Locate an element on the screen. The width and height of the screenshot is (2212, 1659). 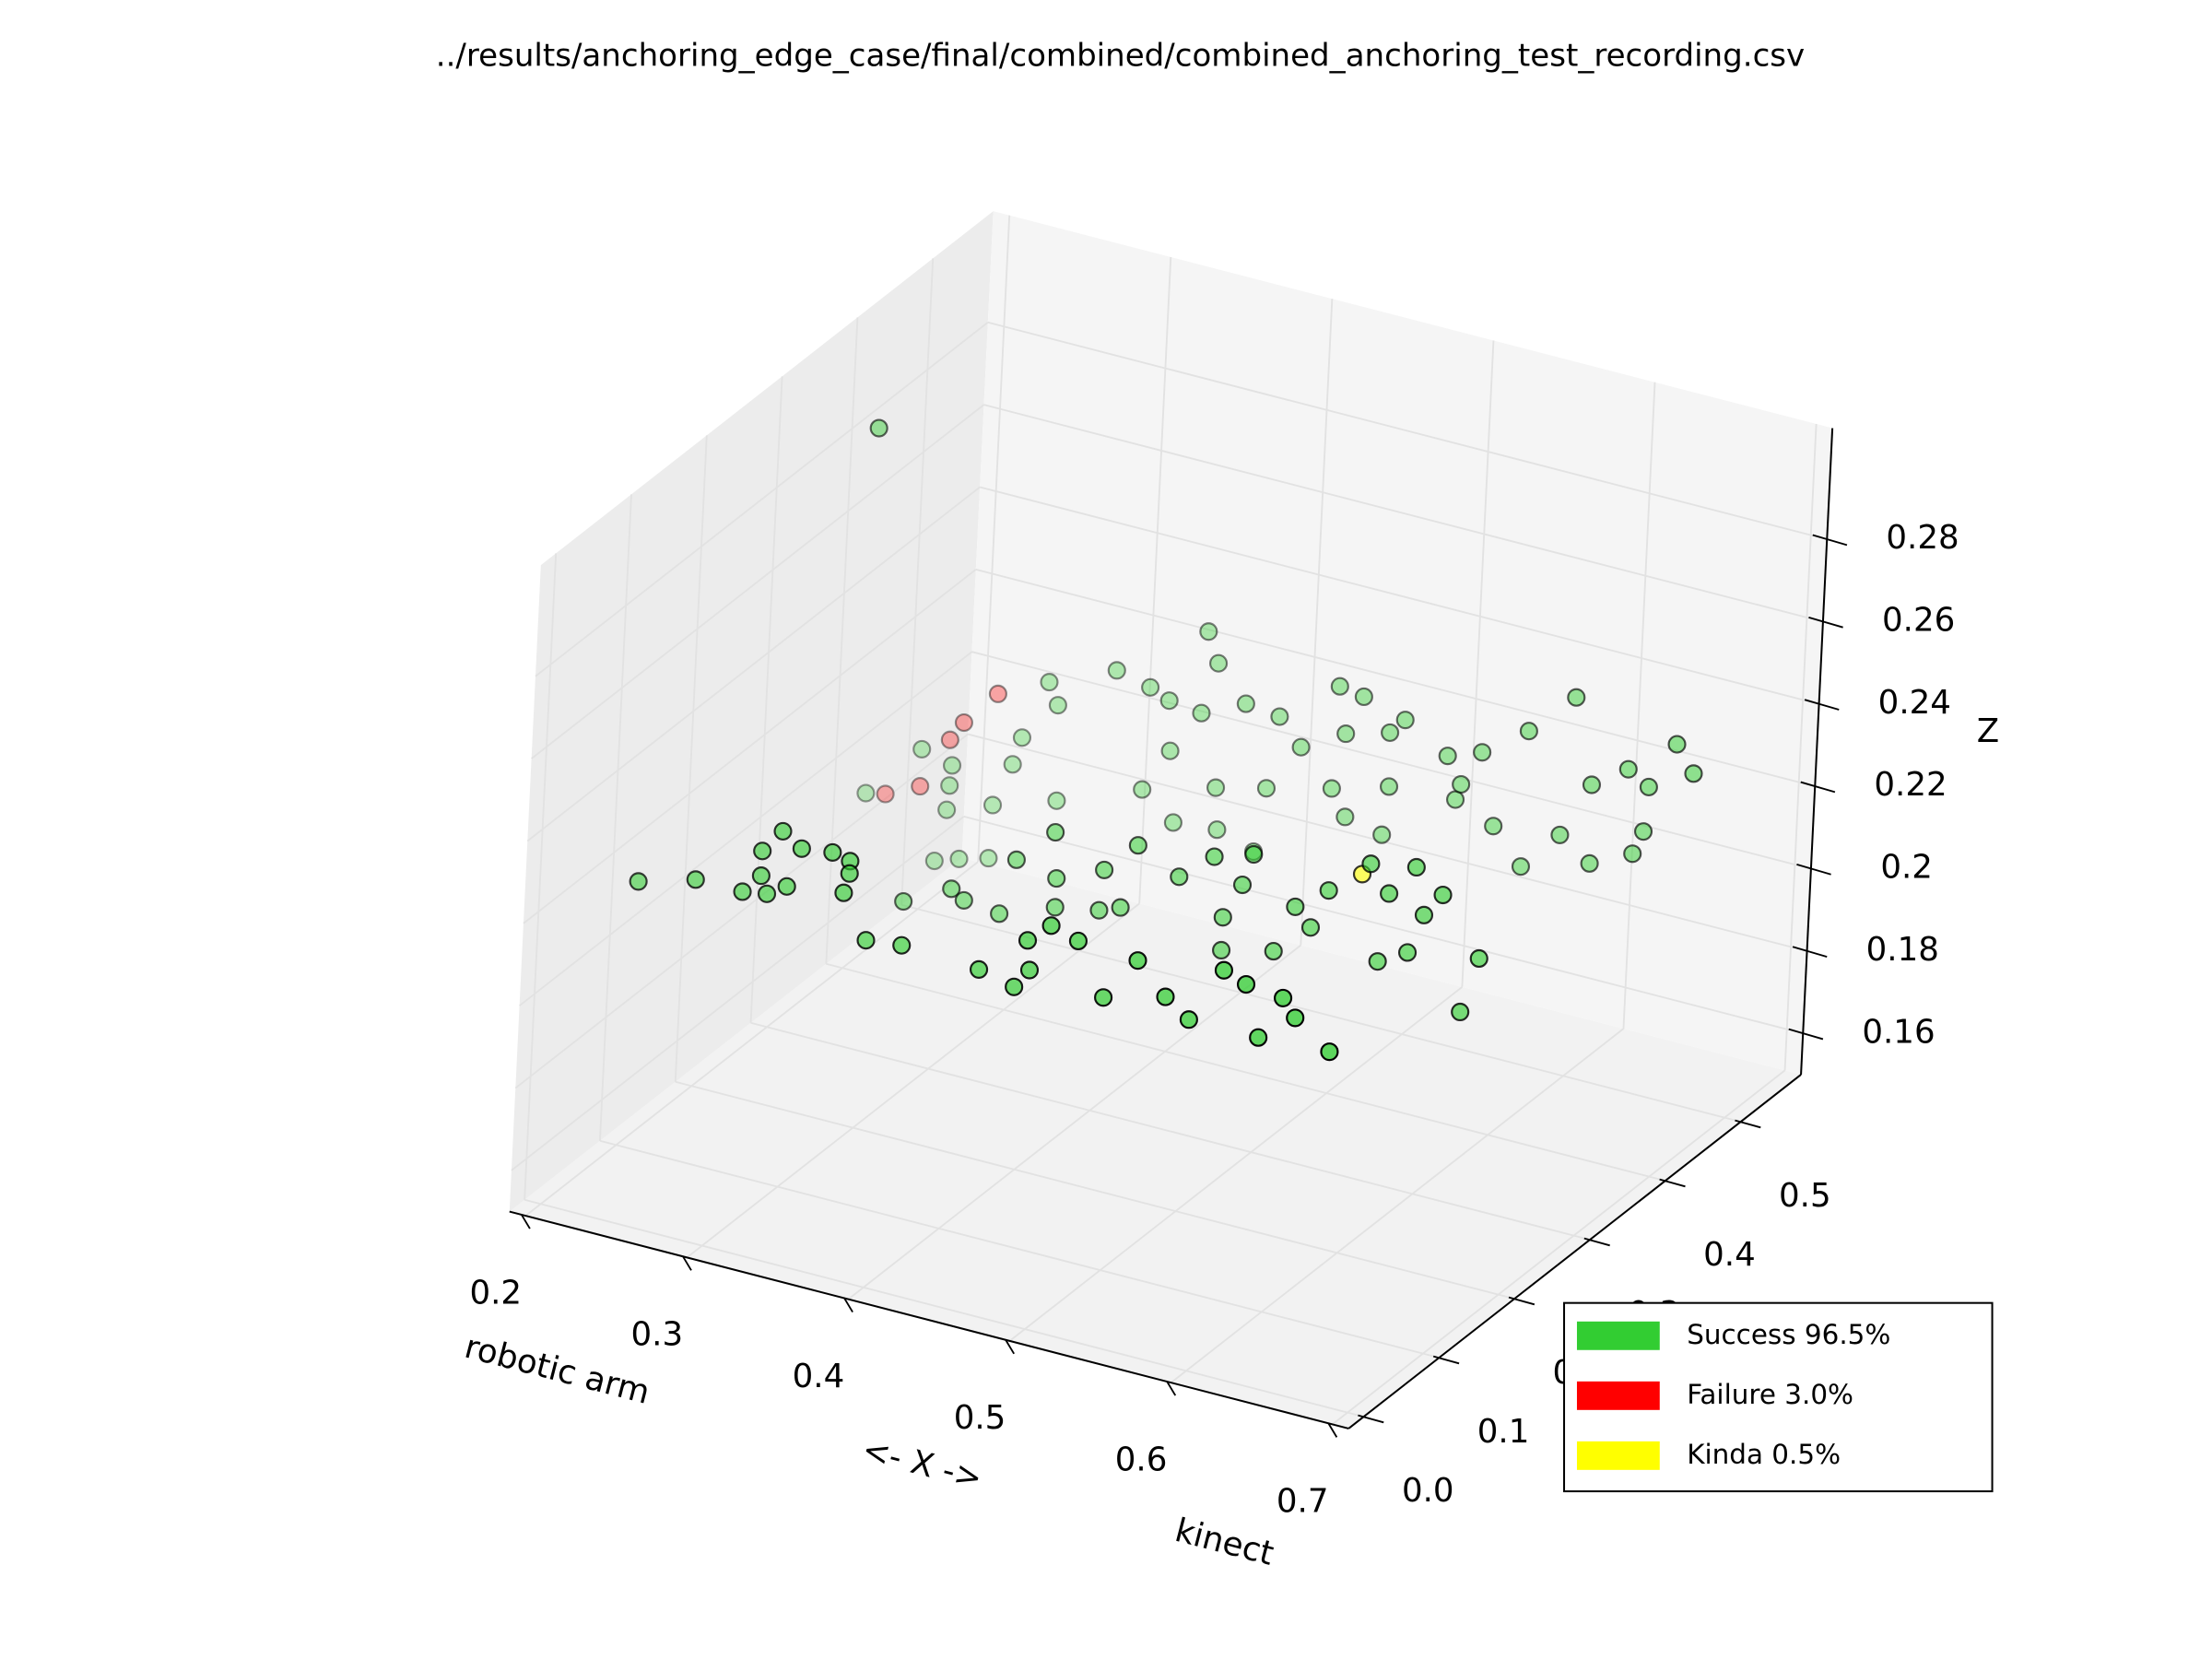
legend: Success 96.5% Failure 3.0% Kinda 0.5% is located at coordinates (1778, 1397).